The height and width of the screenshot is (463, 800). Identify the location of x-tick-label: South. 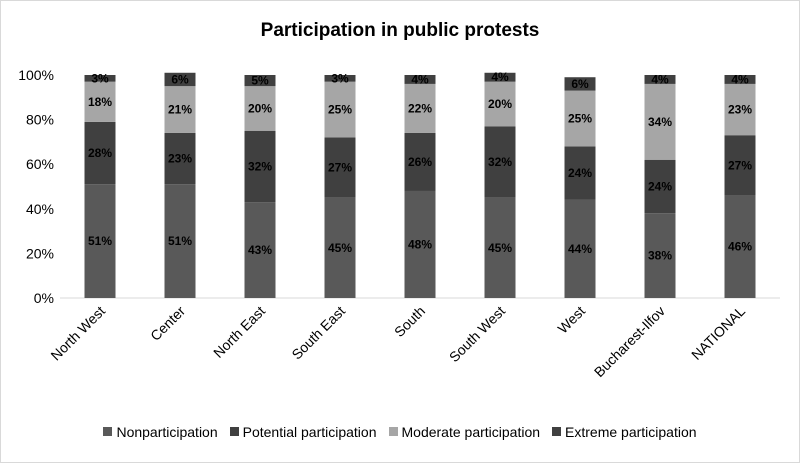
(409, 321).